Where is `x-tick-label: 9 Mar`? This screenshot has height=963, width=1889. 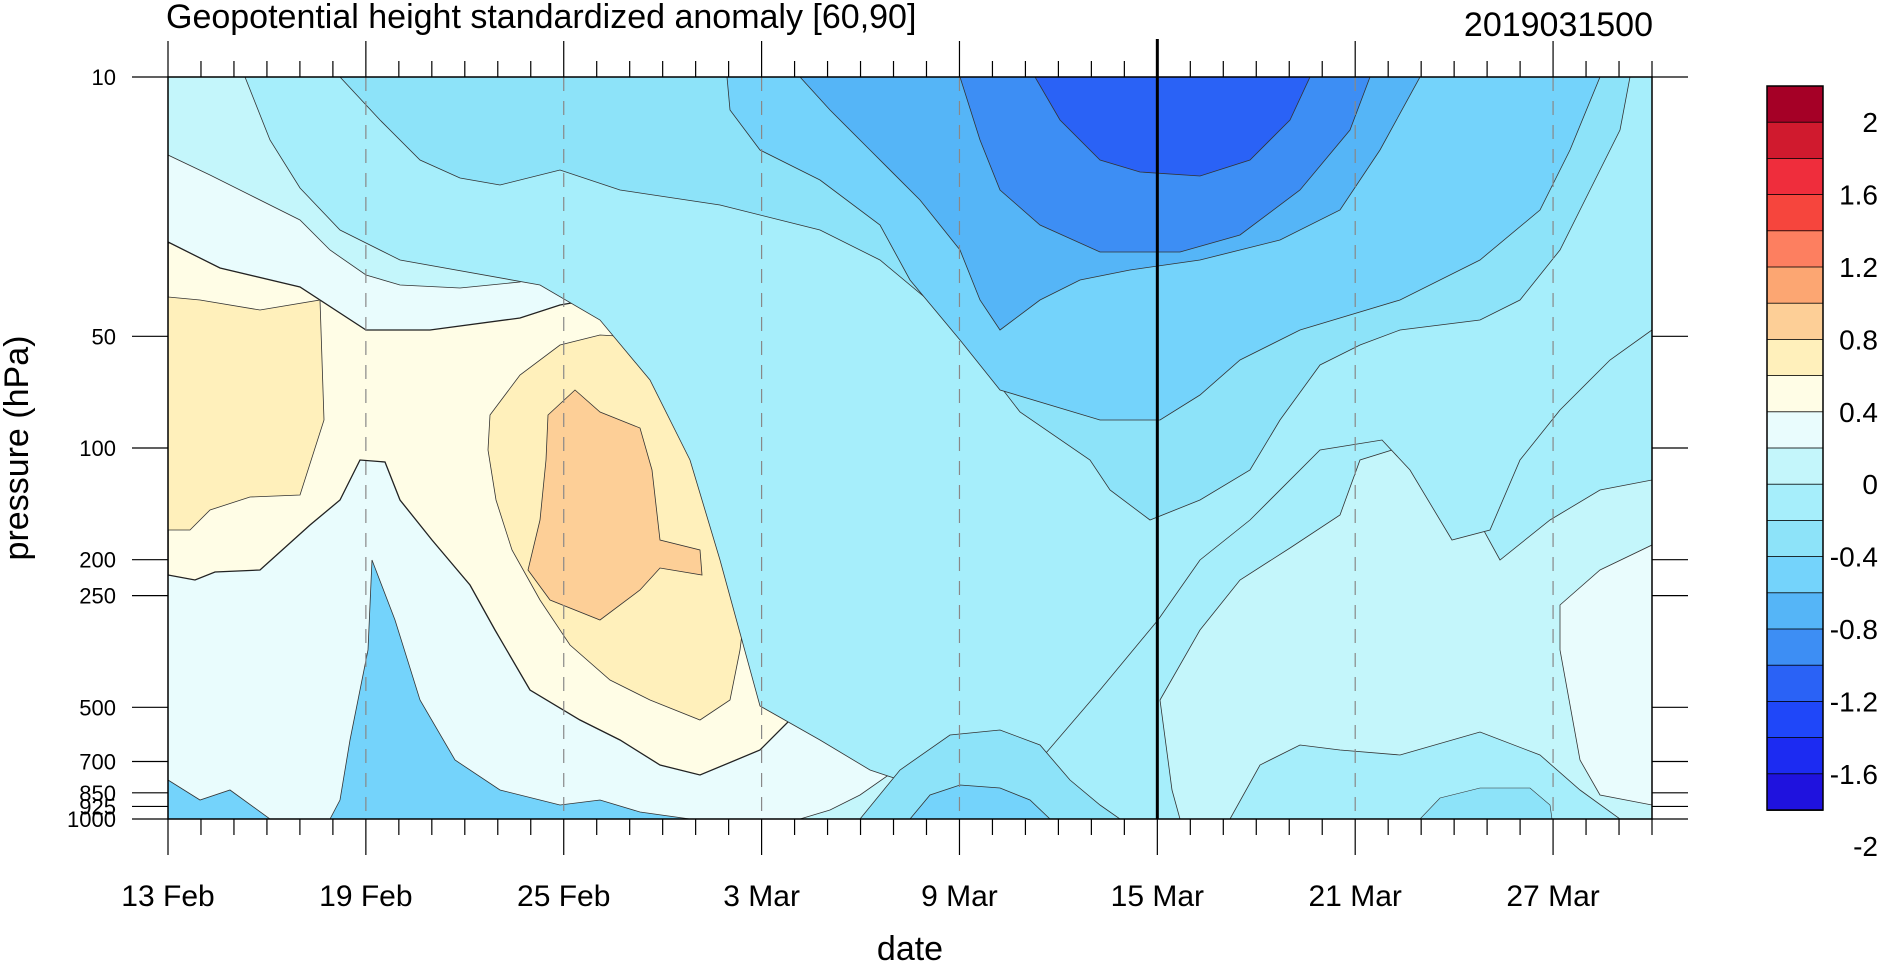
x-tick-label: 9 Mar is located at coordinates (959, 896).